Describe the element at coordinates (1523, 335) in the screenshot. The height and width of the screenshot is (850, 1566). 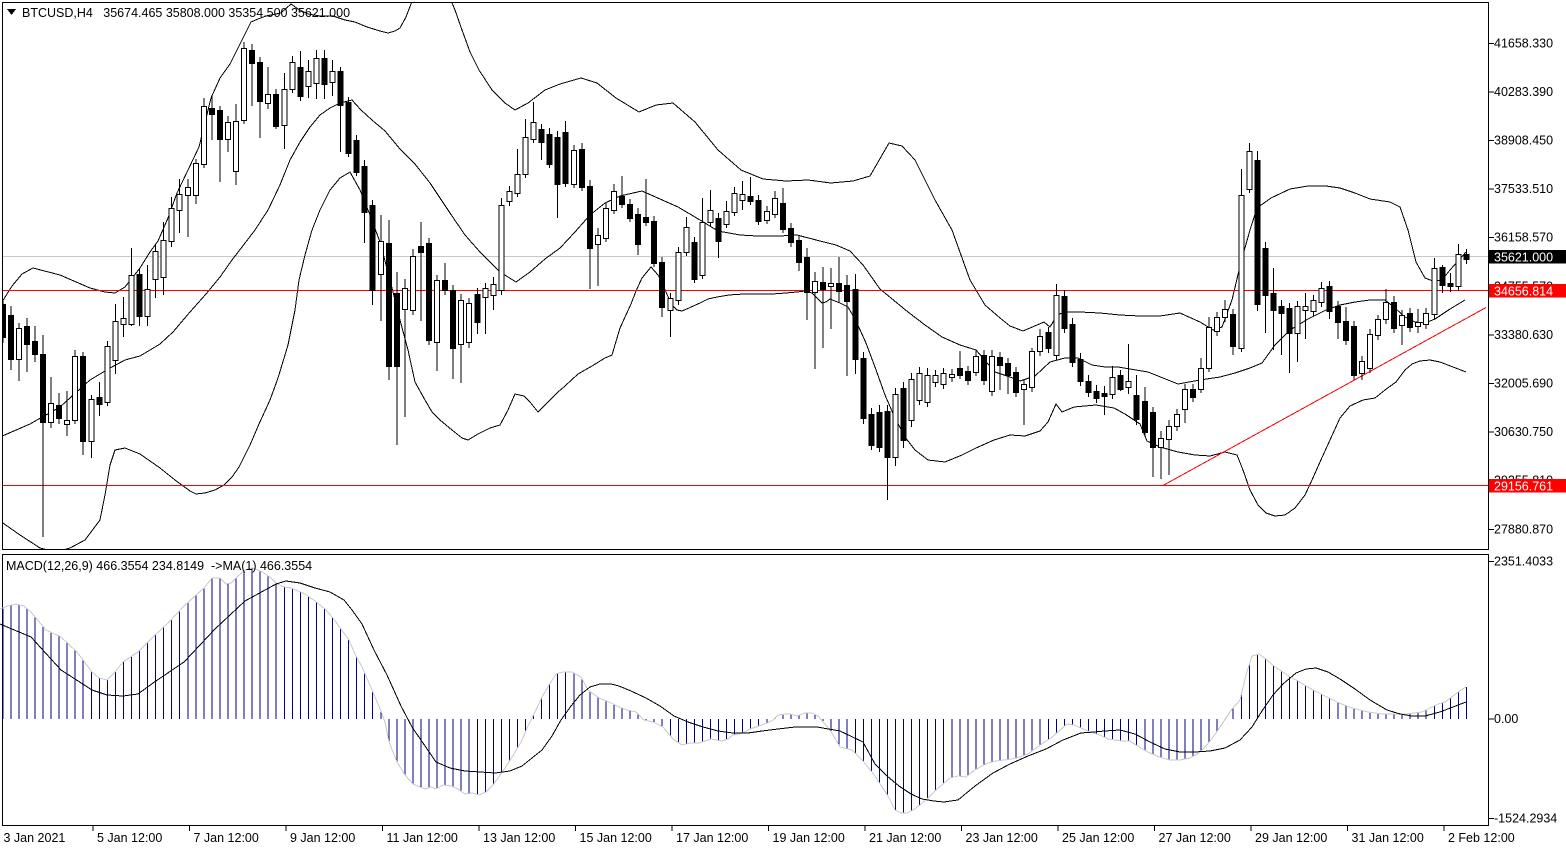
I see `svg-text: 33380.630` at that location.